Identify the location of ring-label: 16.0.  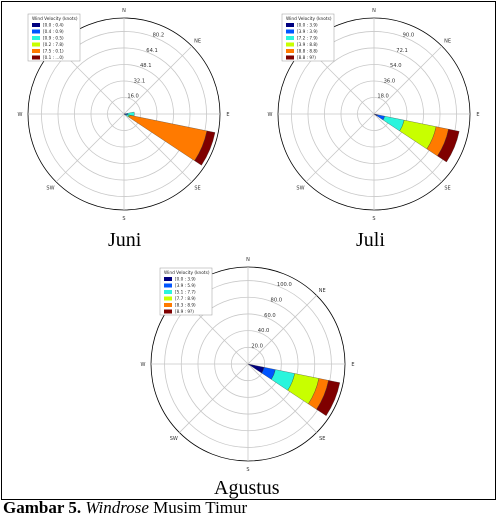
(133, 97).